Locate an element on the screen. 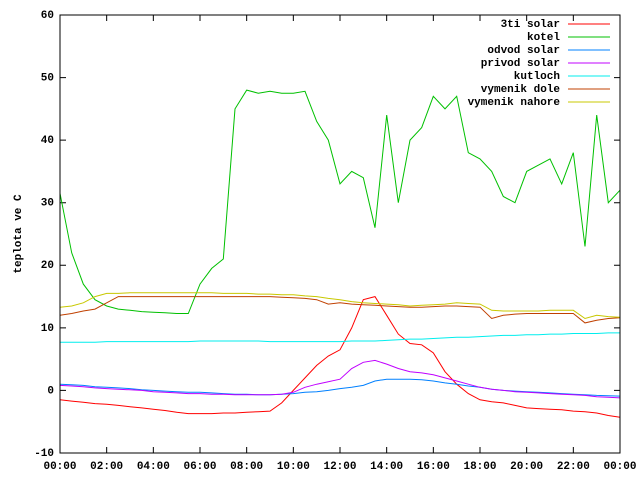  y-tick-label: 30 is located at coordinates (47, 204).